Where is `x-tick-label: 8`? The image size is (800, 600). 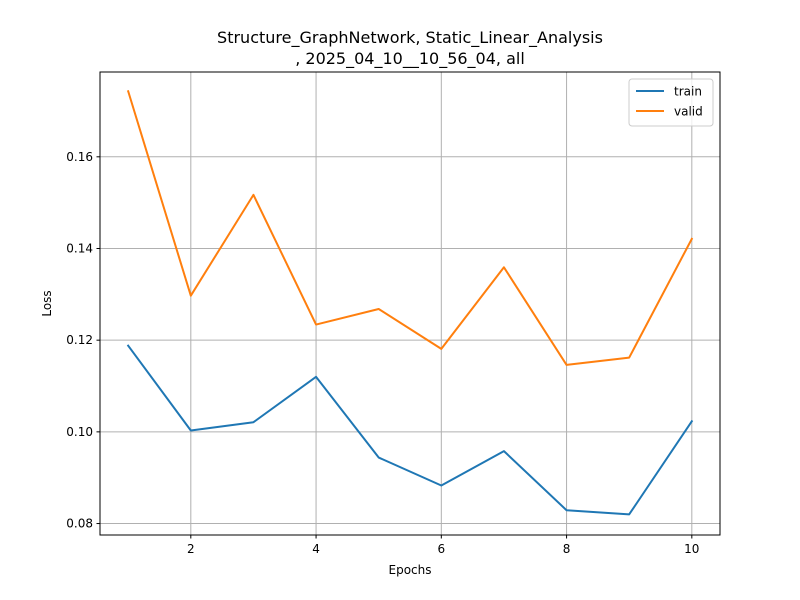 x-tick-label: 8 is located at coordinates (567, 549).